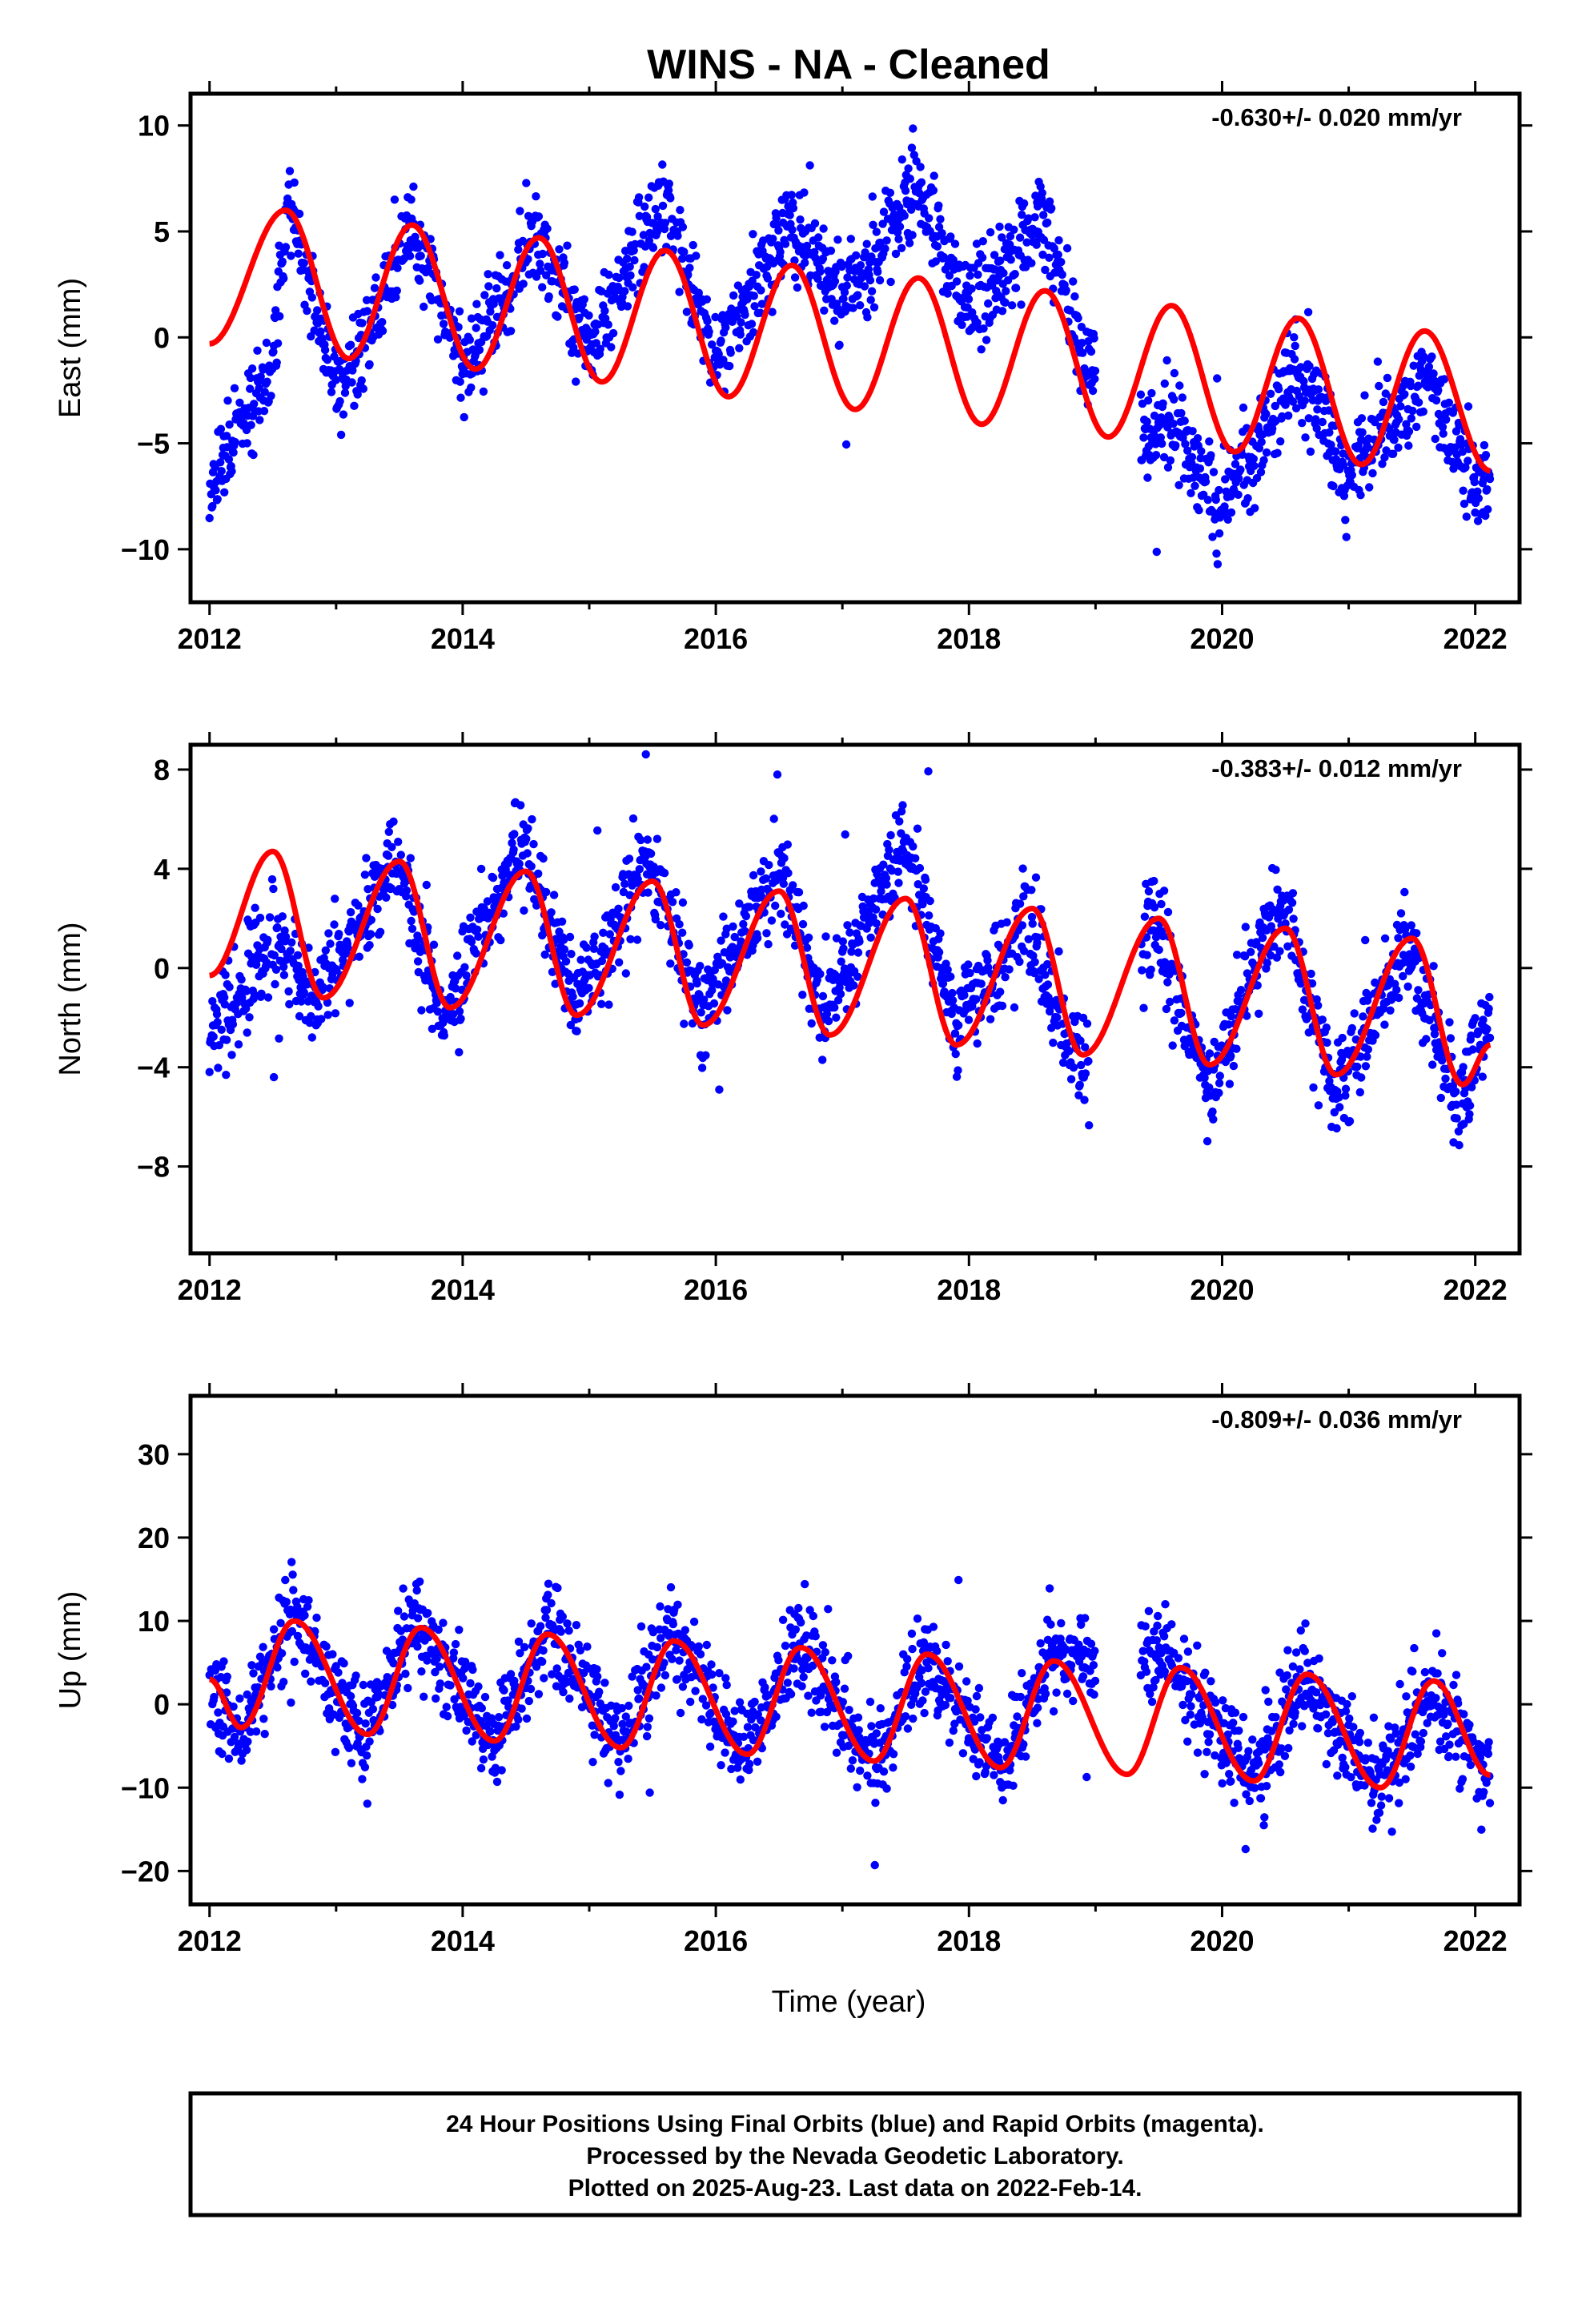  What do you see at coordinates (716, 638) in the screenshot?
I see `east-x-tick-label: 2016` at bounding box center [716, 638].